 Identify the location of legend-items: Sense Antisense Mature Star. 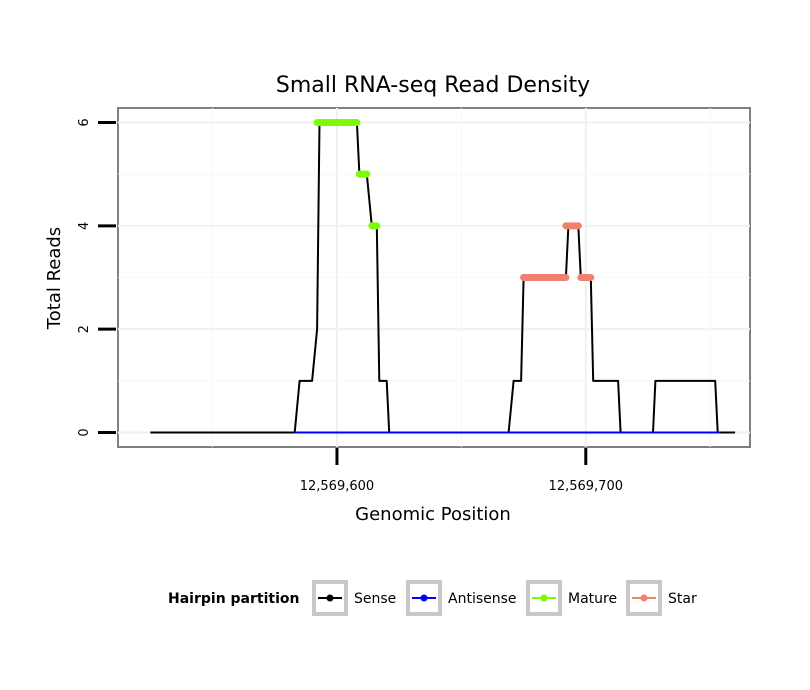
(504, 598).